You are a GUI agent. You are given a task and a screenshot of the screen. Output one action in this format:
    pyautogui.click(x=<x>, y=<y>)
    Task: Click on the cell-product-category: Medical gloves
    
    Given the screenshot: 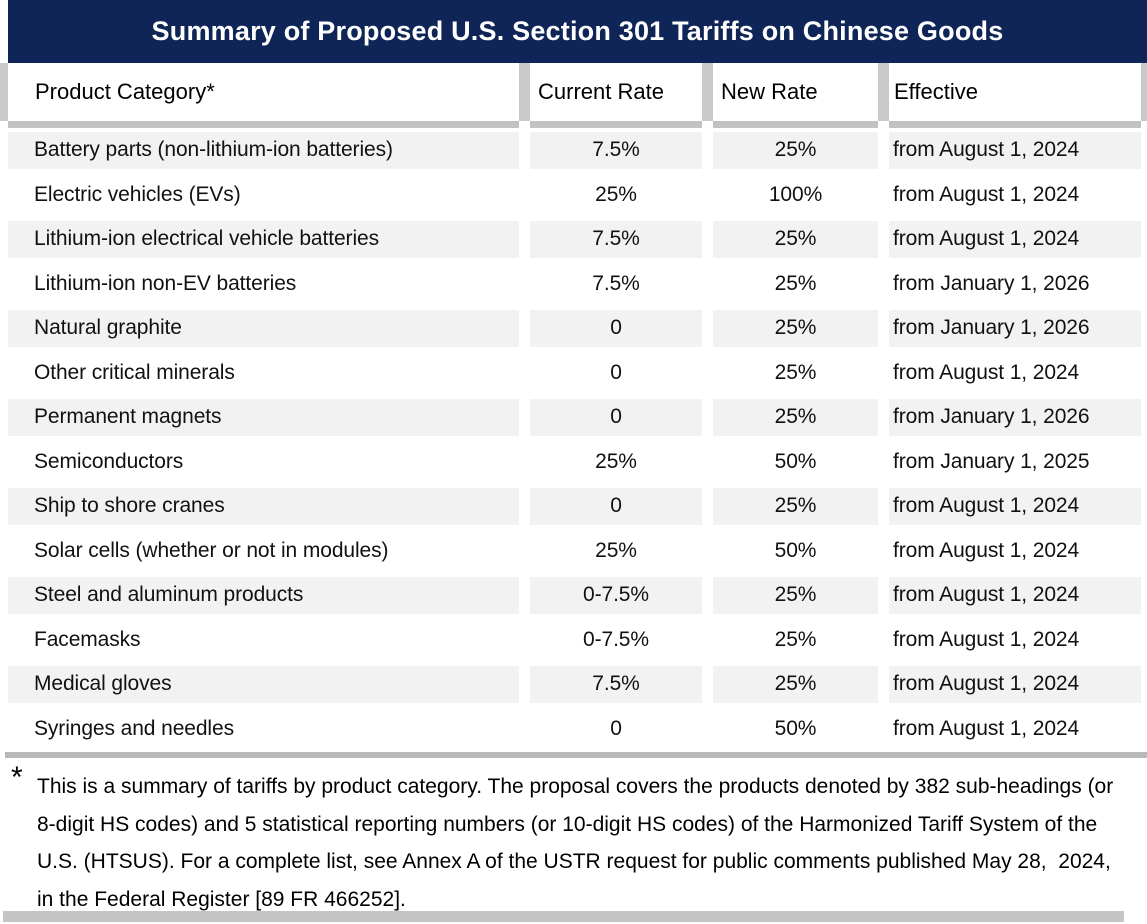 What is the action you would take?
    pyautogui.click(x=263, y=684)
    